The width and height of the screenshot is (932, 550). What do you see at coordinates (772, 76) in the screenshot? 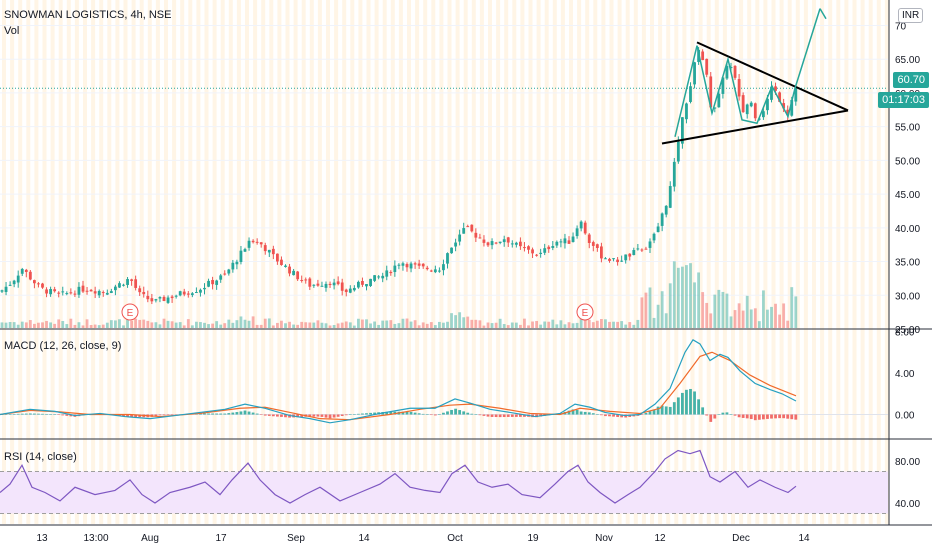
I see `triangle-upper-line` at bounding box center [772, 76].